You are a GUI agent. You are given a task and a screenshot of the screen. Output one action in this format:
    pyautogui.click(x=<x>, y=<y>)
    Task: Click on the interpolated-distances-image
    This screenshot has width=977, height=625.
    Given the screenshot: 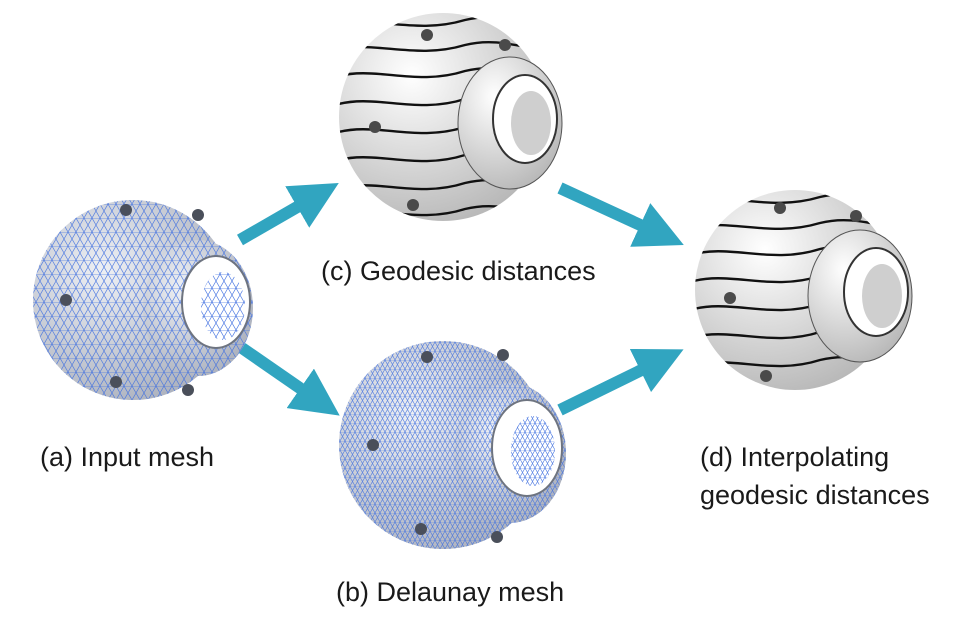 What is the action you would take?
    pyautogui.click(x=804, y=290)
    